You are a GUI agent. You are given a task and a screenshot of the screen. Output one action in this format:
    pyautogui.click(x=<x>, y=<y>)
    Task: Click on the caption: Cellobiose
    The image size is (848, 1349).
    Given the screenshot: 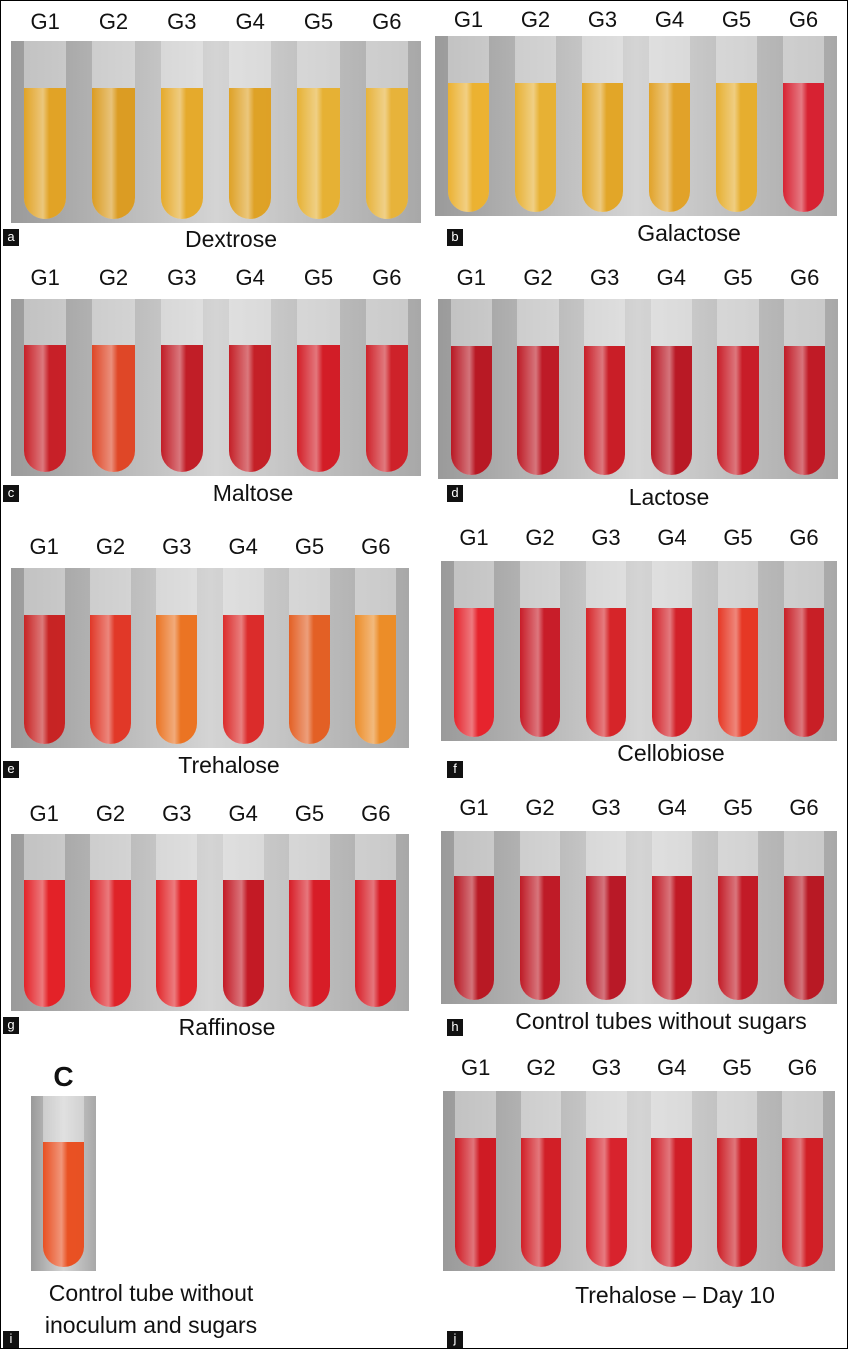 What is the action you would take?
    pyautogui.click(x=671, y=753)
    